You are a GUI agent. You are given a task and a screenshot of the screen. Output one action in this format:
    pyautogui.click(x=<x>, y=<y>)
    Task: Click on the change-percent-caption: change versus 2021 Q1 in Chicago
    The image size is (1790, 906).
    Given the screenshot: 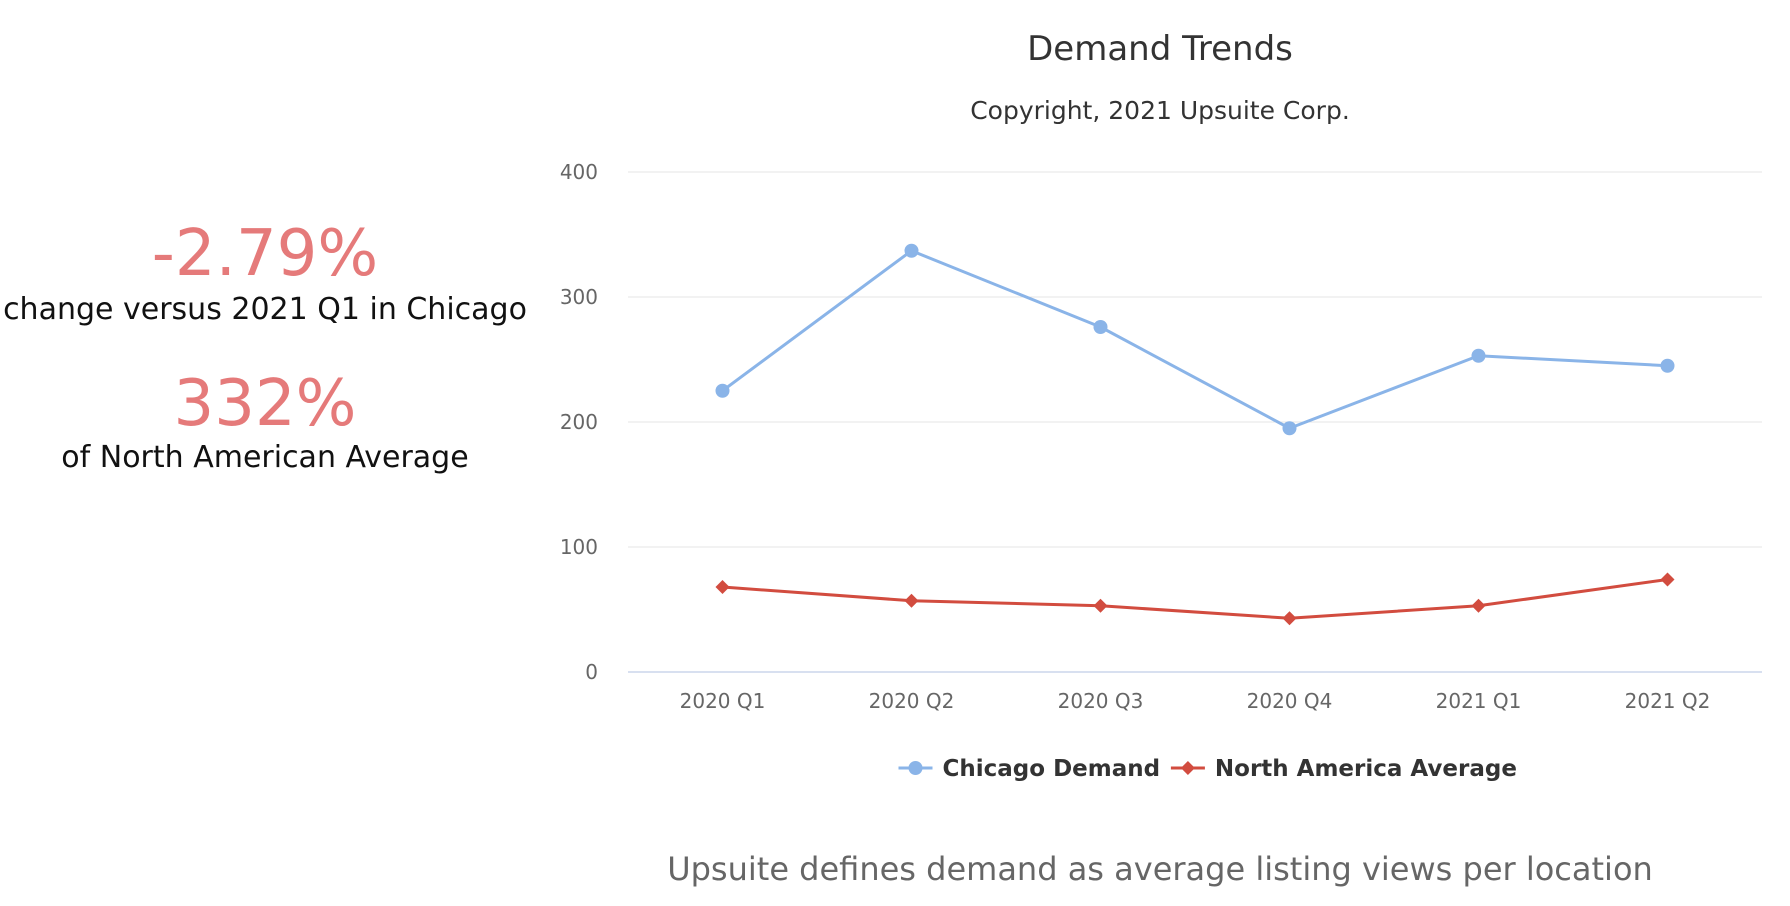 What is the action you would take?
    pyautogui.click(x=265, y=309)
    